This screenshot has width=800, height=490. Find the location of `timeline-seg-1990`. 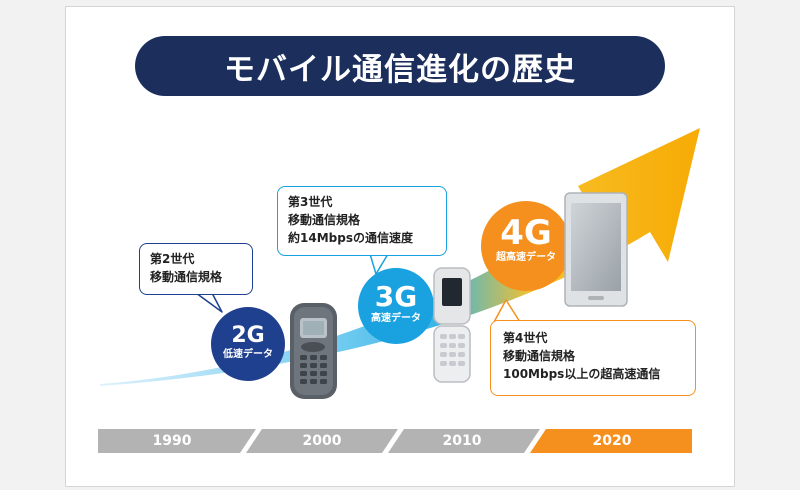

timeline-seg-1990 is located at coordinates (177, 441).